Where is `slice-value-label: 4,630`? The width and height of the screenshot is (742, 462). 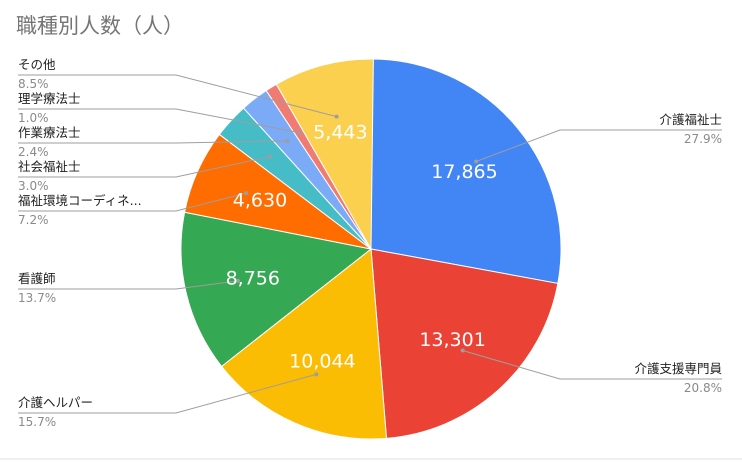 slice-value-label: 4,630 is located at coordinates (260, 200).